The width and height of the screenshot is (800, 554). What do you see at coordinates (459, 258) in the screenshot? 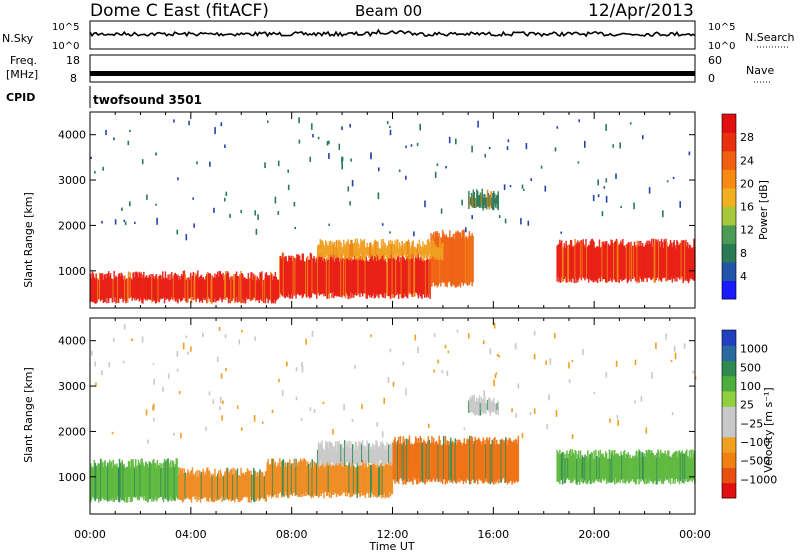
I see `power-band-2-cell` at bounding box center [459, 258].